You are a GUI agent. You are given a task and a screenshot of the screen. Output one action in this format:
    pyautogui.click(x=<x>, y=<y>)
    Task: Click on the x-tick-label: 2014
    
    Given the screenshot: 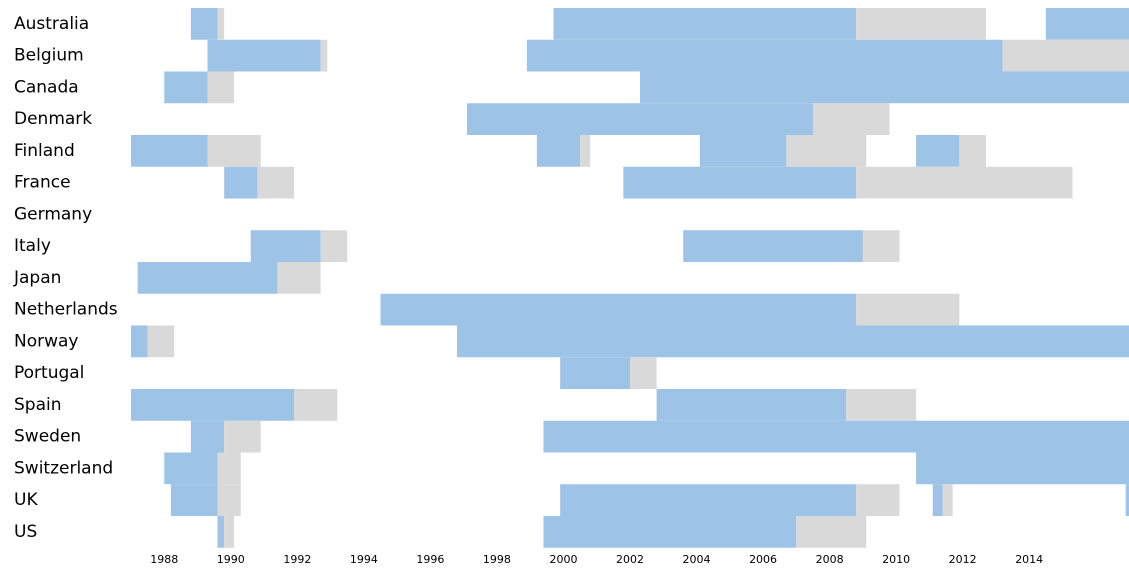 What is the action you would take?
    pyautogui.click(x=1029, y=559)
    